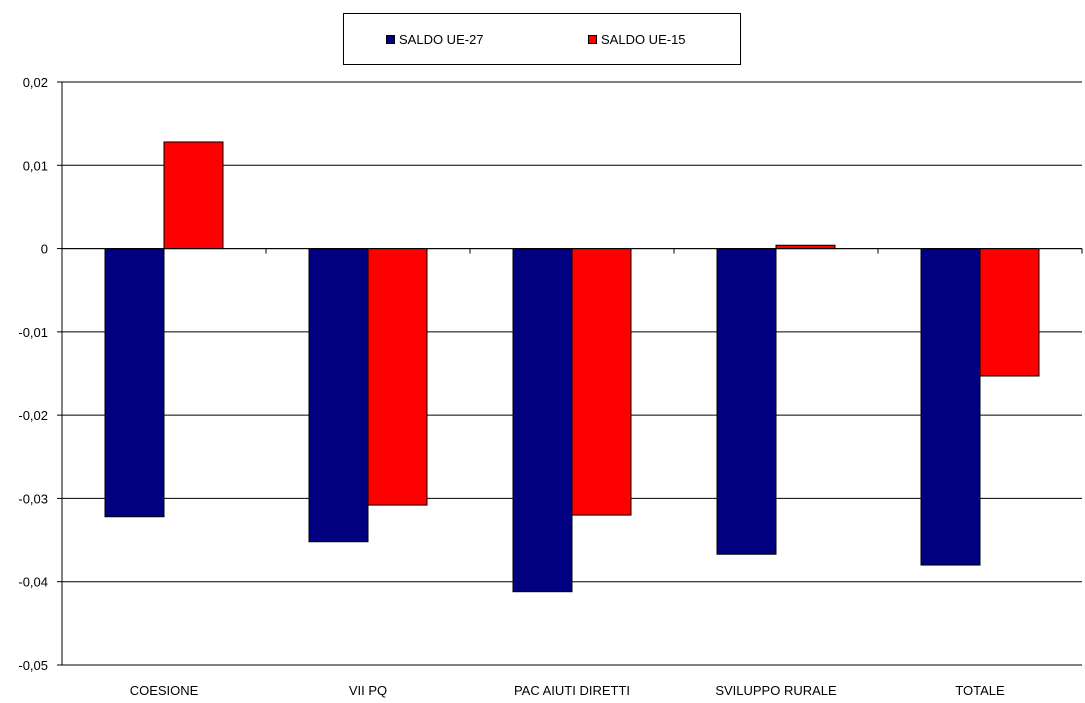  What do you see at coordinates (35, 165) in the screenshot?
I see `y-tick-label: 0,01` at bounding box center [35, 165].